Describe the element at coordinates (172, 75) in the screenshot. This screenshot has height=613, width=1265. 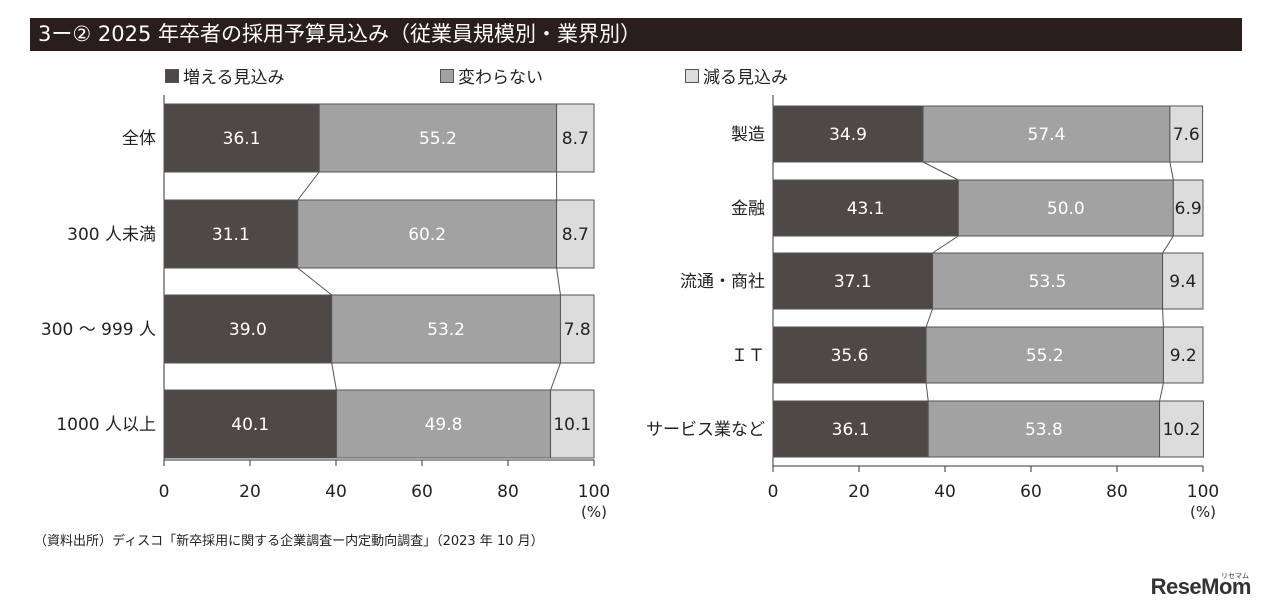
I see `legend-swatch-increase` at that location.